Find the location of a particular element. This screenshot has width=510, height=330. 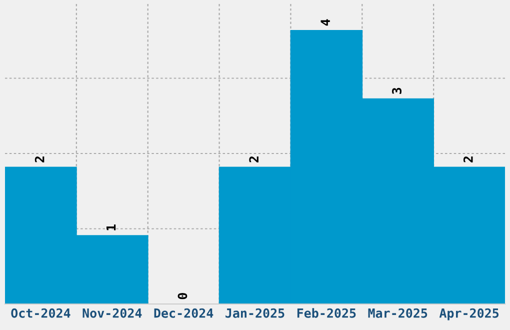

data-label: 3 is located at coordinates (397, 91).